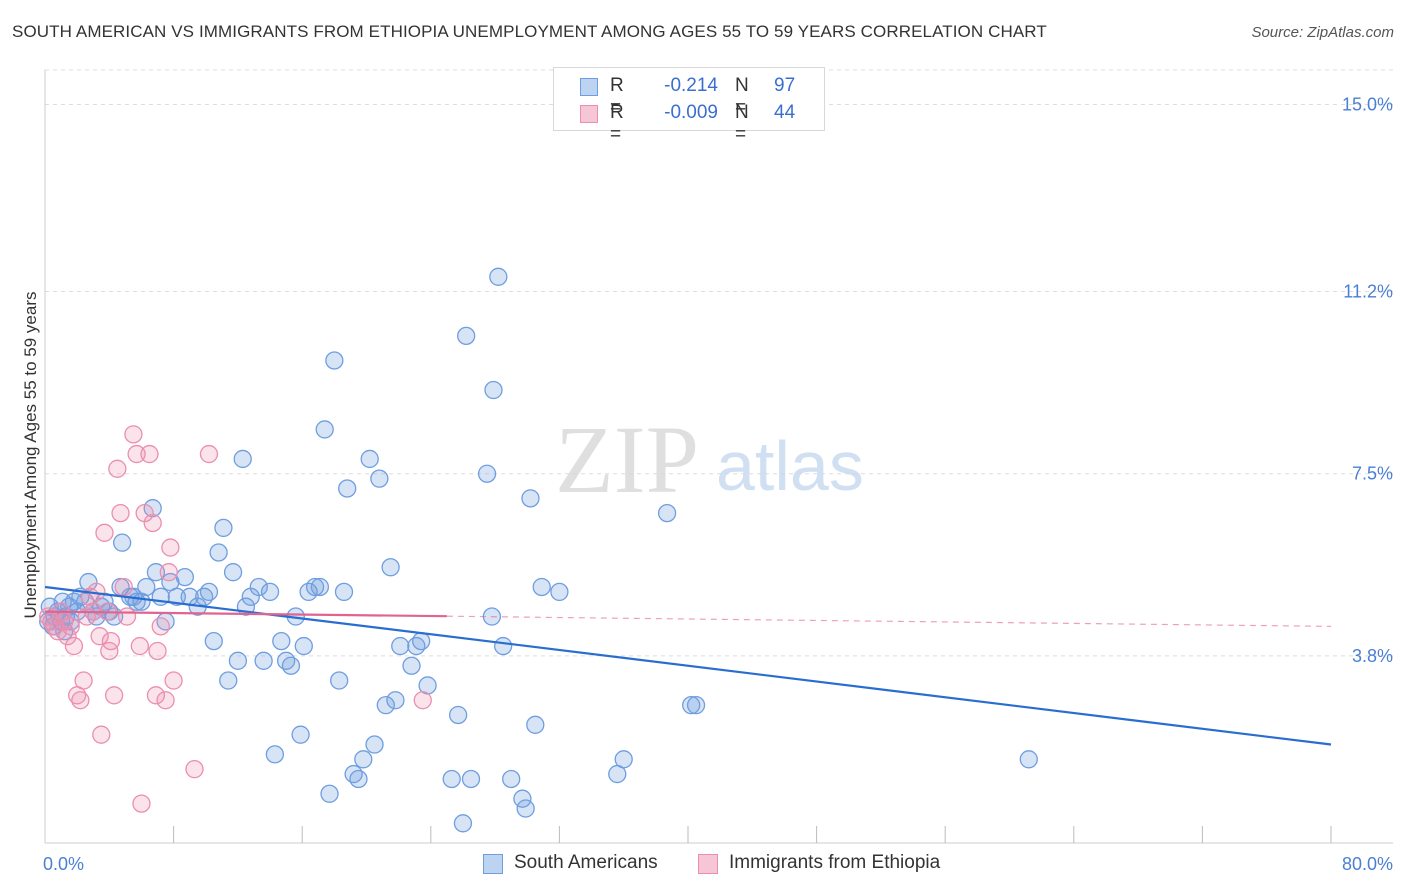 This screenshot has height=892, width=1406. I want to click on trend-line-ethiopia-extension, so click(889, 621).